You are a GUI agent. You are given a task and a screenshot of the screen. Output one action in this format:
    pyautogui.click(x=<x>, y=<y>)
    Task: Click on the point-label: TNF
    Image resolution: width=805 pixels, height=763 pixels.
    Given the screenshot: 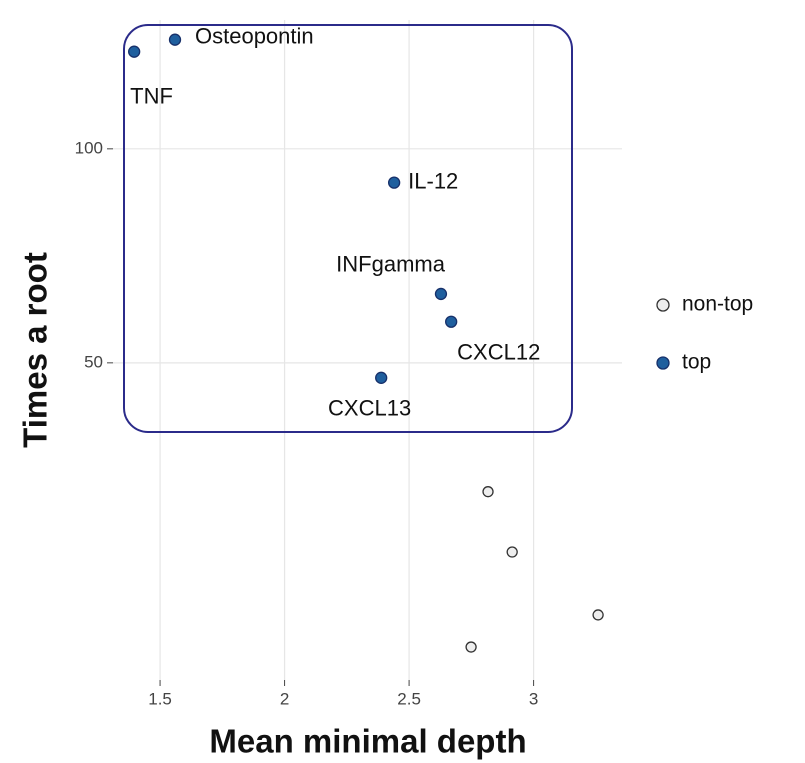 What is the action you would take?
    pyautogui.click(x=151, y=95)
    